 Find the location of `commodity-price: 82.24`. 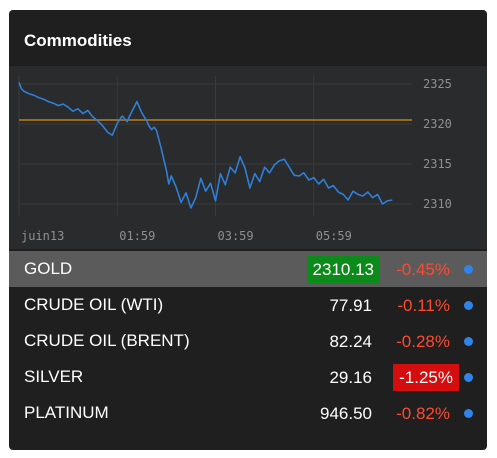

commodity-price: 82.24 is located at coordinates (350, 341).